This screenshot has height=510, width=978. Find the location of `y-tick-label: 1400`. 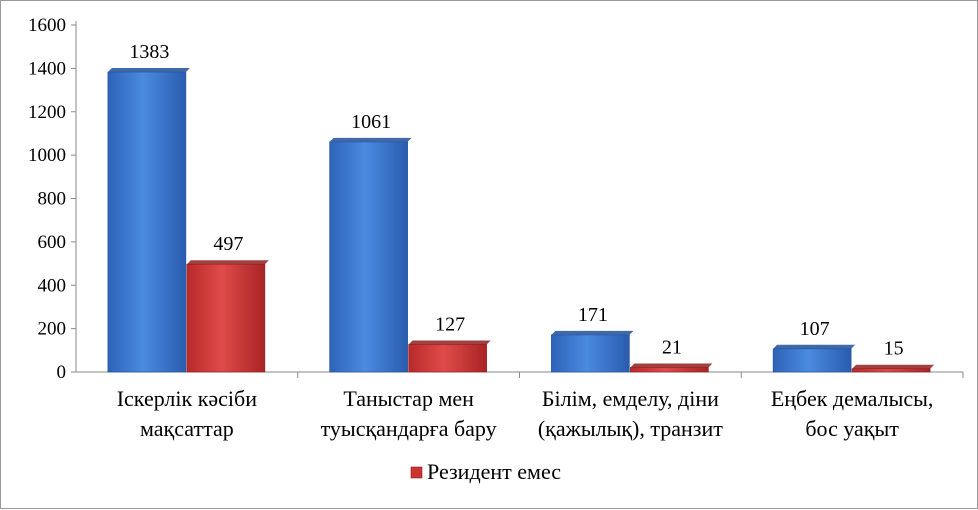

y-tick-label: 1400 is located at coordinates (47, 68).